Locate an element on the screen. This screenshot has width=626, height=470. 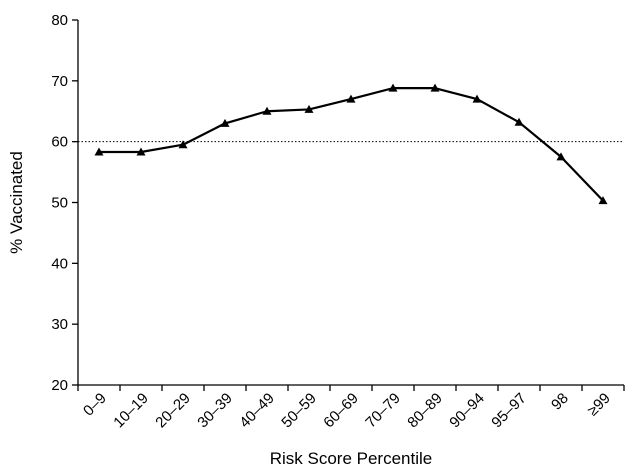
y-tick-label: 30 is located at coordinates (59, 324).